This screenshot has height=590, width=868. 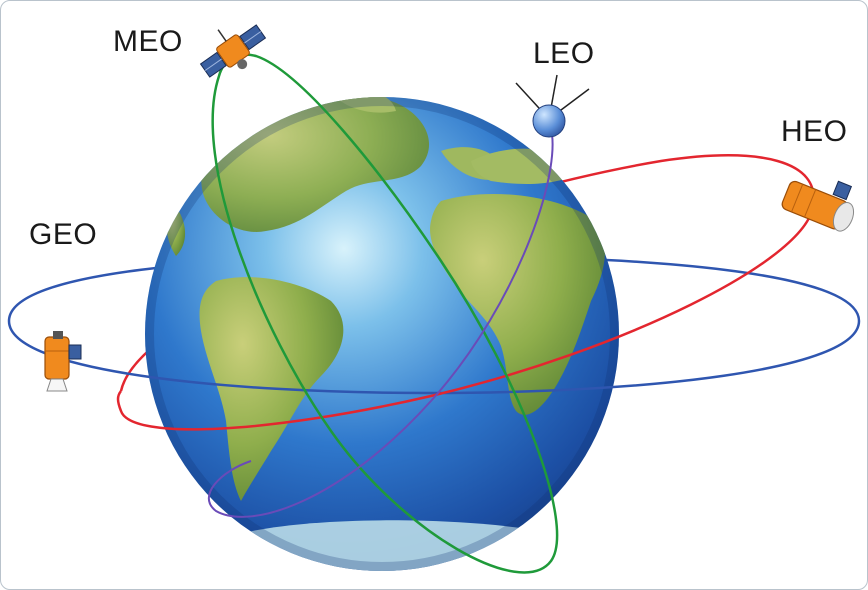 What do you see at coordinates (552, 106) in the screenshot?
I see `leo-satellite-icon` at bounding box center [552, 106].